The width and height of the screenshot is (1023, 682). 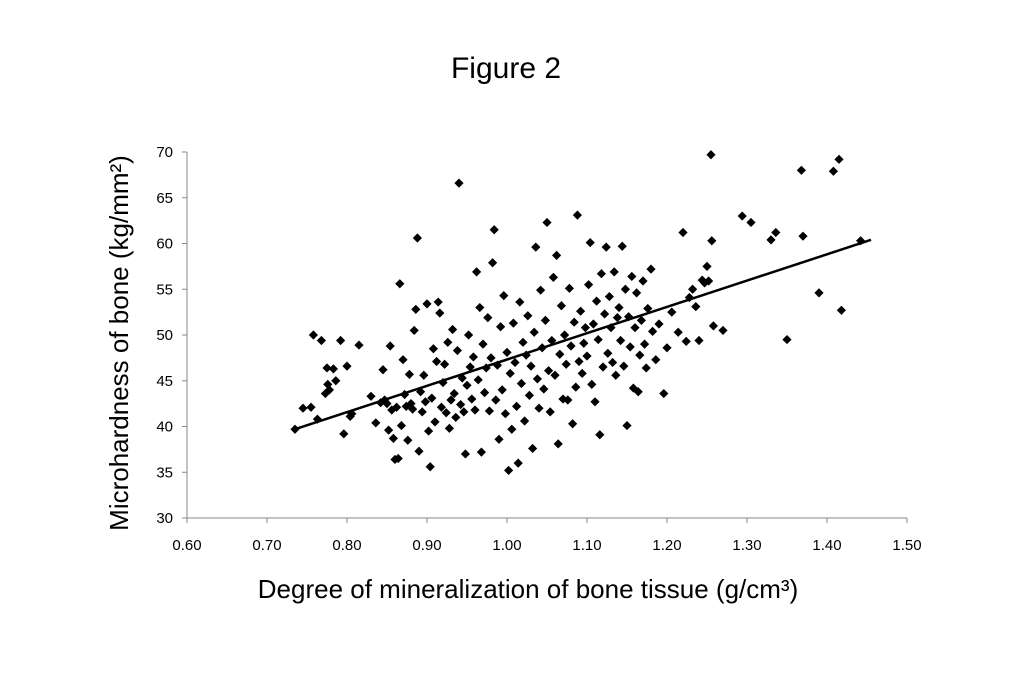 I want to click on x-tick-label: 0.80, so click(x=346, y=545).